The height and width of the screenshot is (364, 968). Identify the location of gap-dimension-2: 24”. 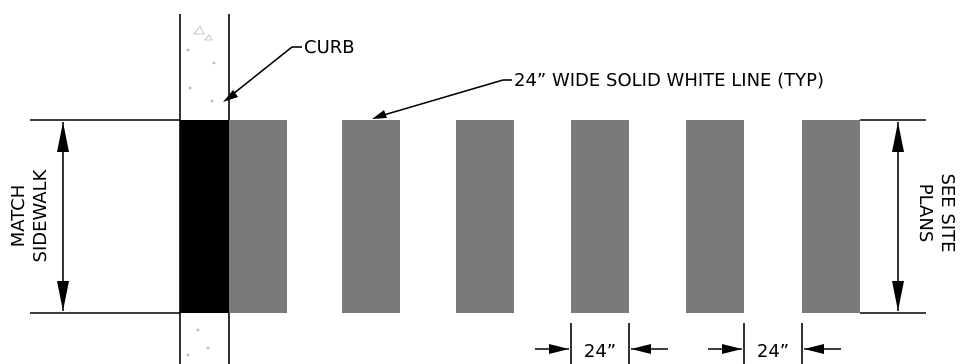
(774, 343).